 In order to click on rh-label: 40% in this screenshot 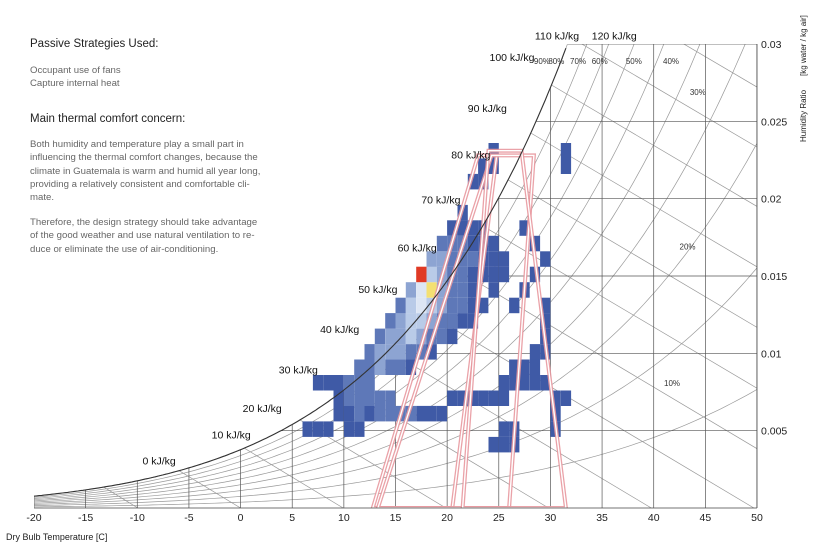, I will do `click(671, 61)`.